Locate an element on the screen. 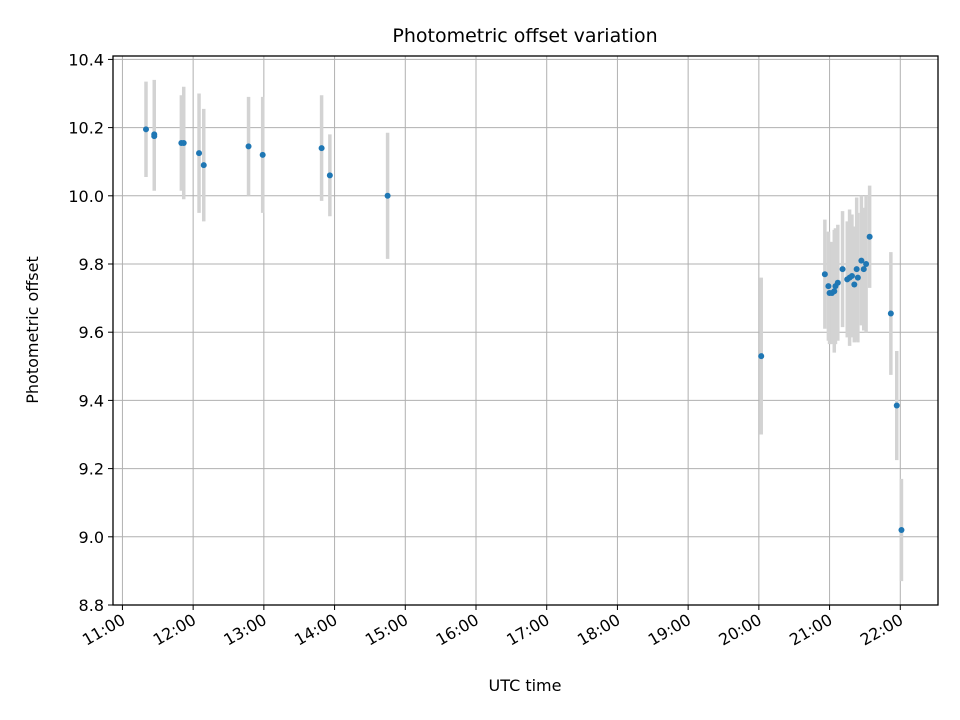  x-tick-label: 21:00 is located at coordinates (810, 630).